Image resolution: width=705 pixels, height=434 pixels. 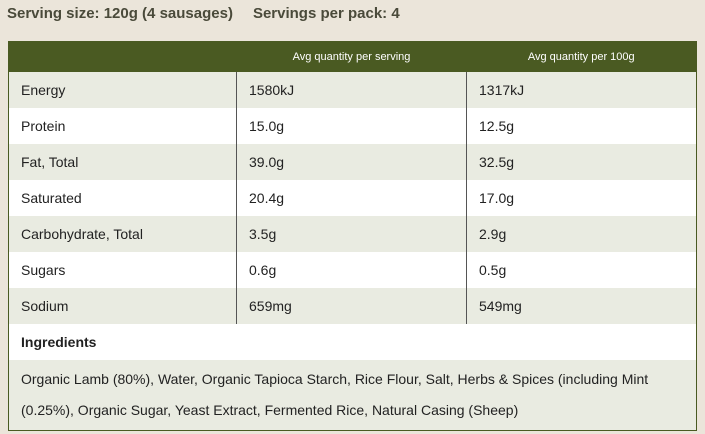 What do you see at coordinates (581, 234) in the screenshot?
I see `per-100g-cell: 2.9g` at bounding box center [581, 234].